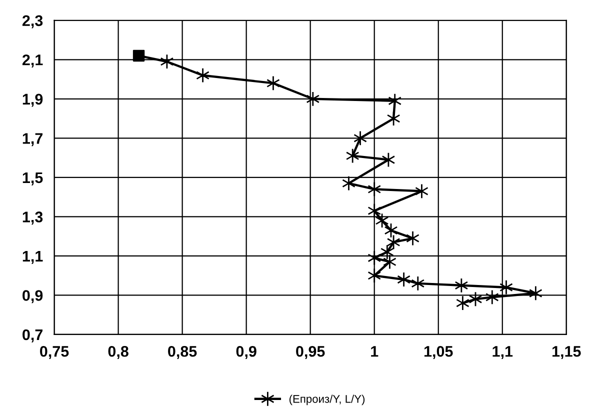 The image size is (590, 416). What do you see at coordinates (32, 218) in the screenshot?
I see `y-tick-label: 1,3` at bounding box center [32, 218].